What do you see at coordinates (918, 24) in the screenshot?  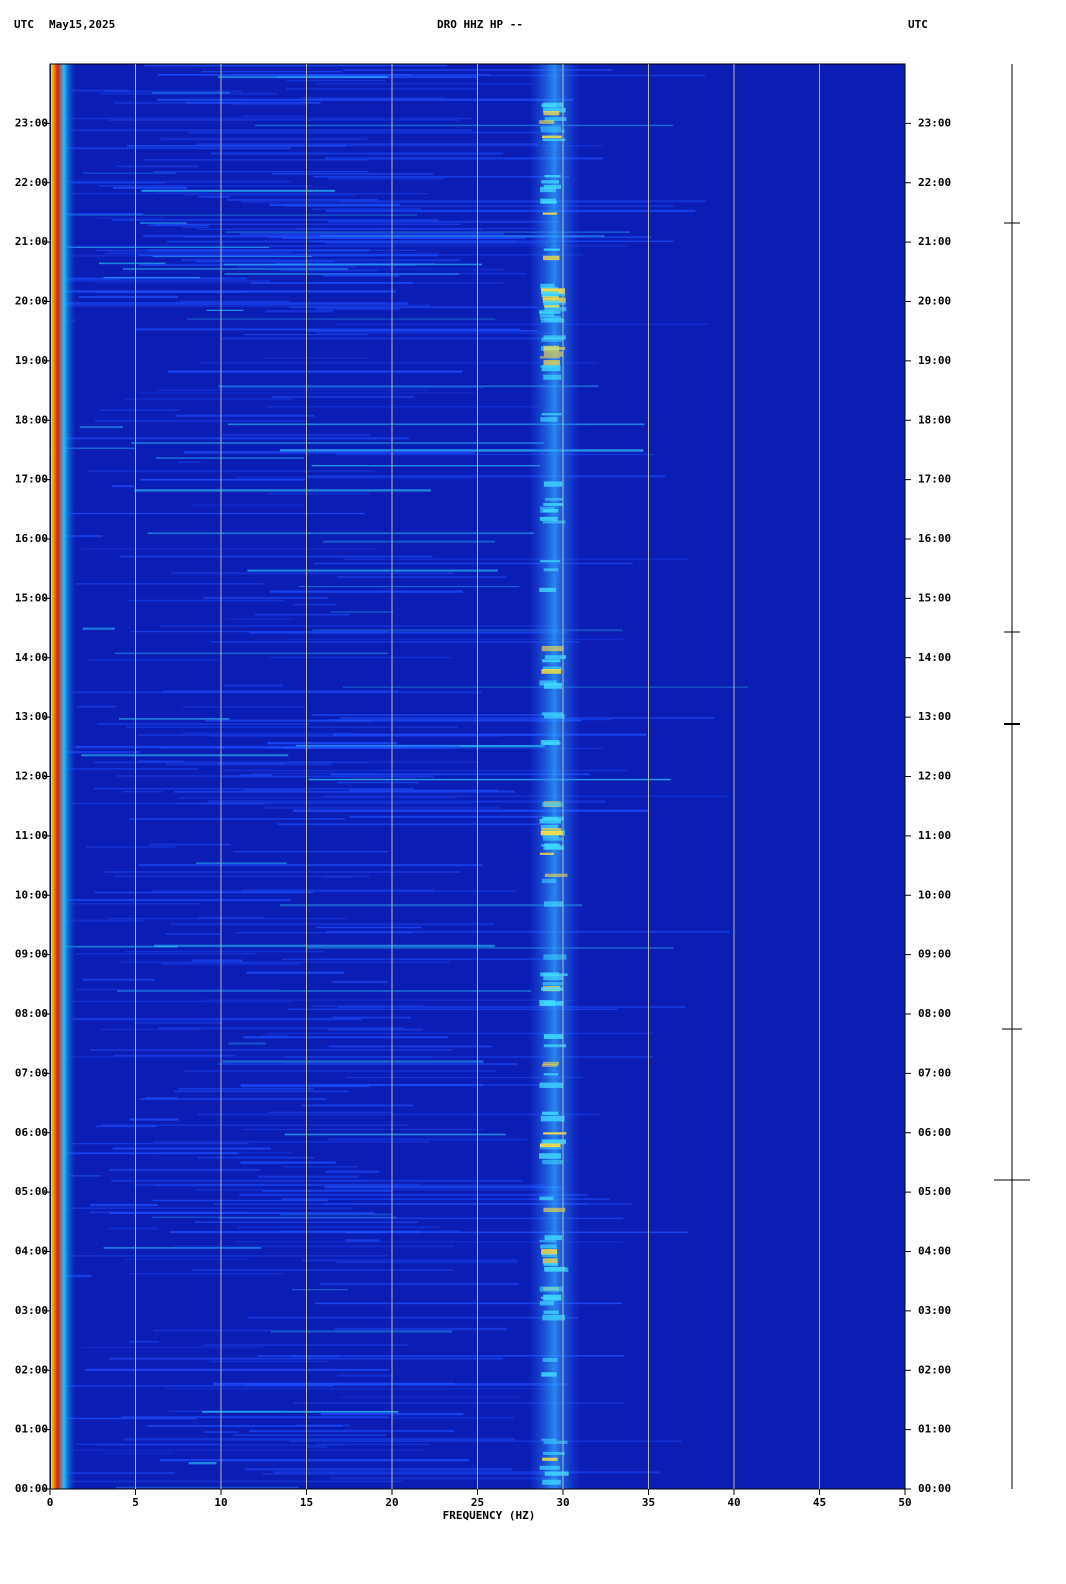 I see `right-header: UTC` at bounding box center [918, 24].